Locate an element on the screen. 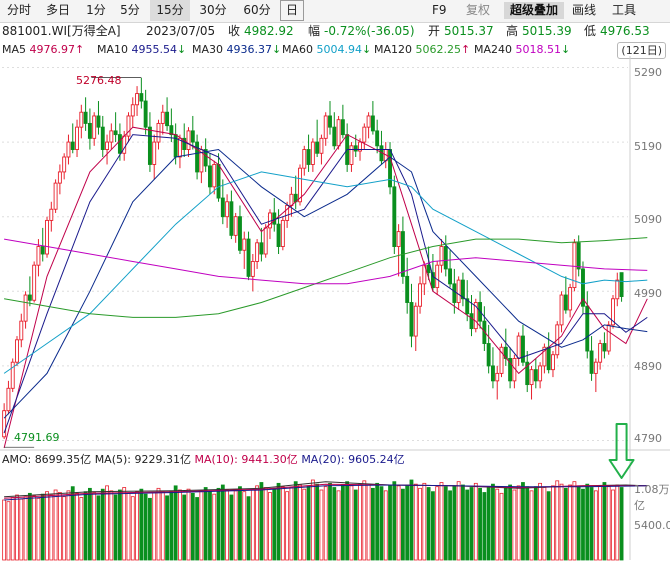 Image resolution: width=670 pixels, height=564 pixels. f9-button: F9 is located at coordinates (439, 10).